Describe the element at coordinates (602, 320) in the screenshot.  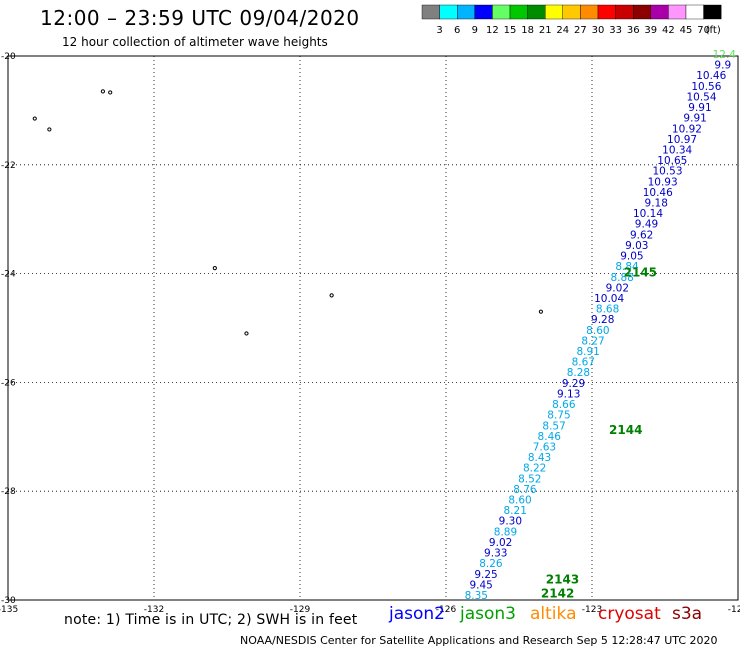
I see `track-value: 9.28` at that location.